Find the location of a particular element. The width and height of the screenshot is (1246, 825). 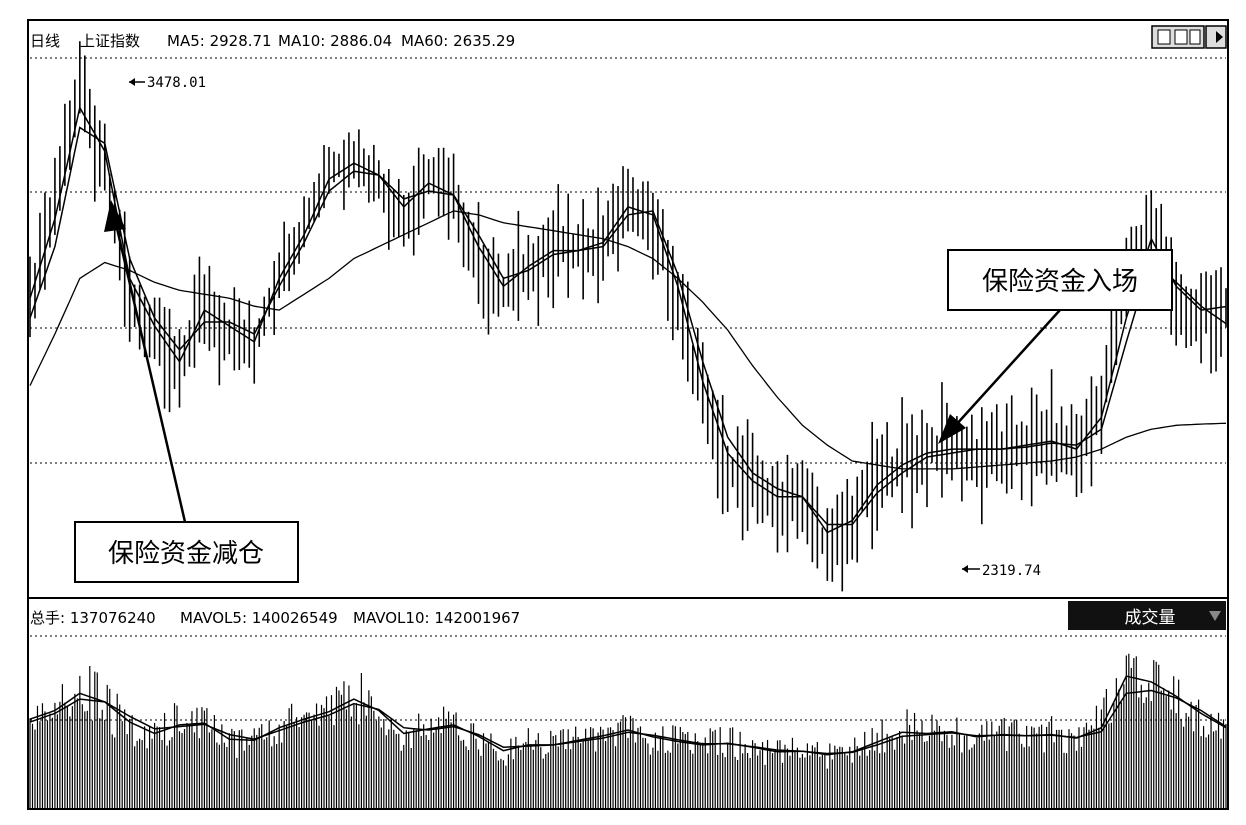

toolbar-arrow-icon is located at coordinates (1216, 37).